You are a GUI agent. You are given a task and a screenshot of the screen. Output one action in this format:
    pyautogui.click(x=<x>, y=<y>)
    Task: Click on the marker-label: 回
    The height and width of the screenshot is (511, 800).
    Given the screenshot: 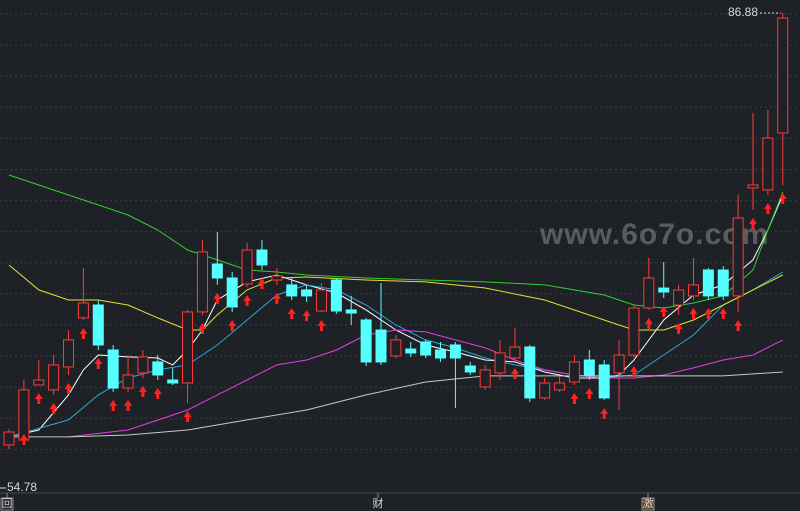 What is the action you would take?
    pyautogui.click(x=7, y=503)
    